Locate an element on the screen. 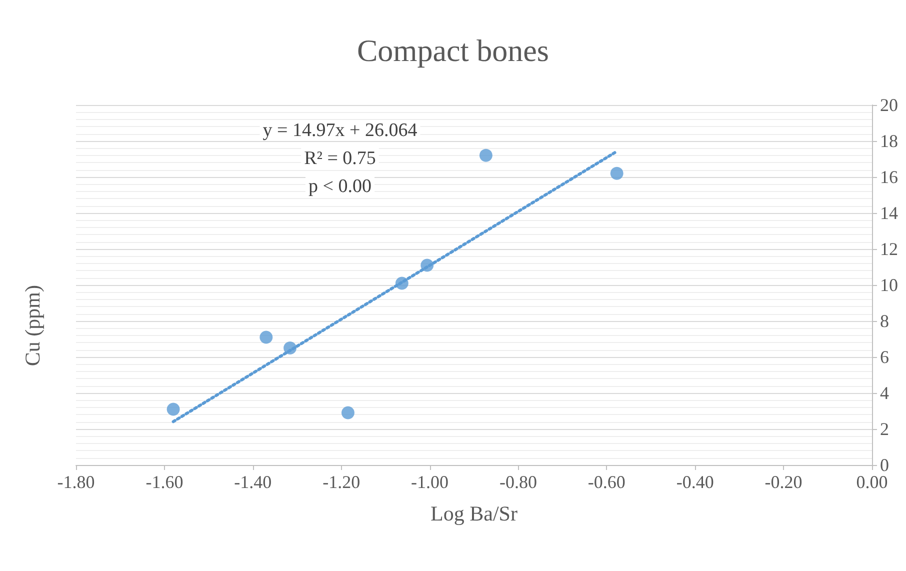  y-tick-label: 8 is located at coordinates (884, 321).